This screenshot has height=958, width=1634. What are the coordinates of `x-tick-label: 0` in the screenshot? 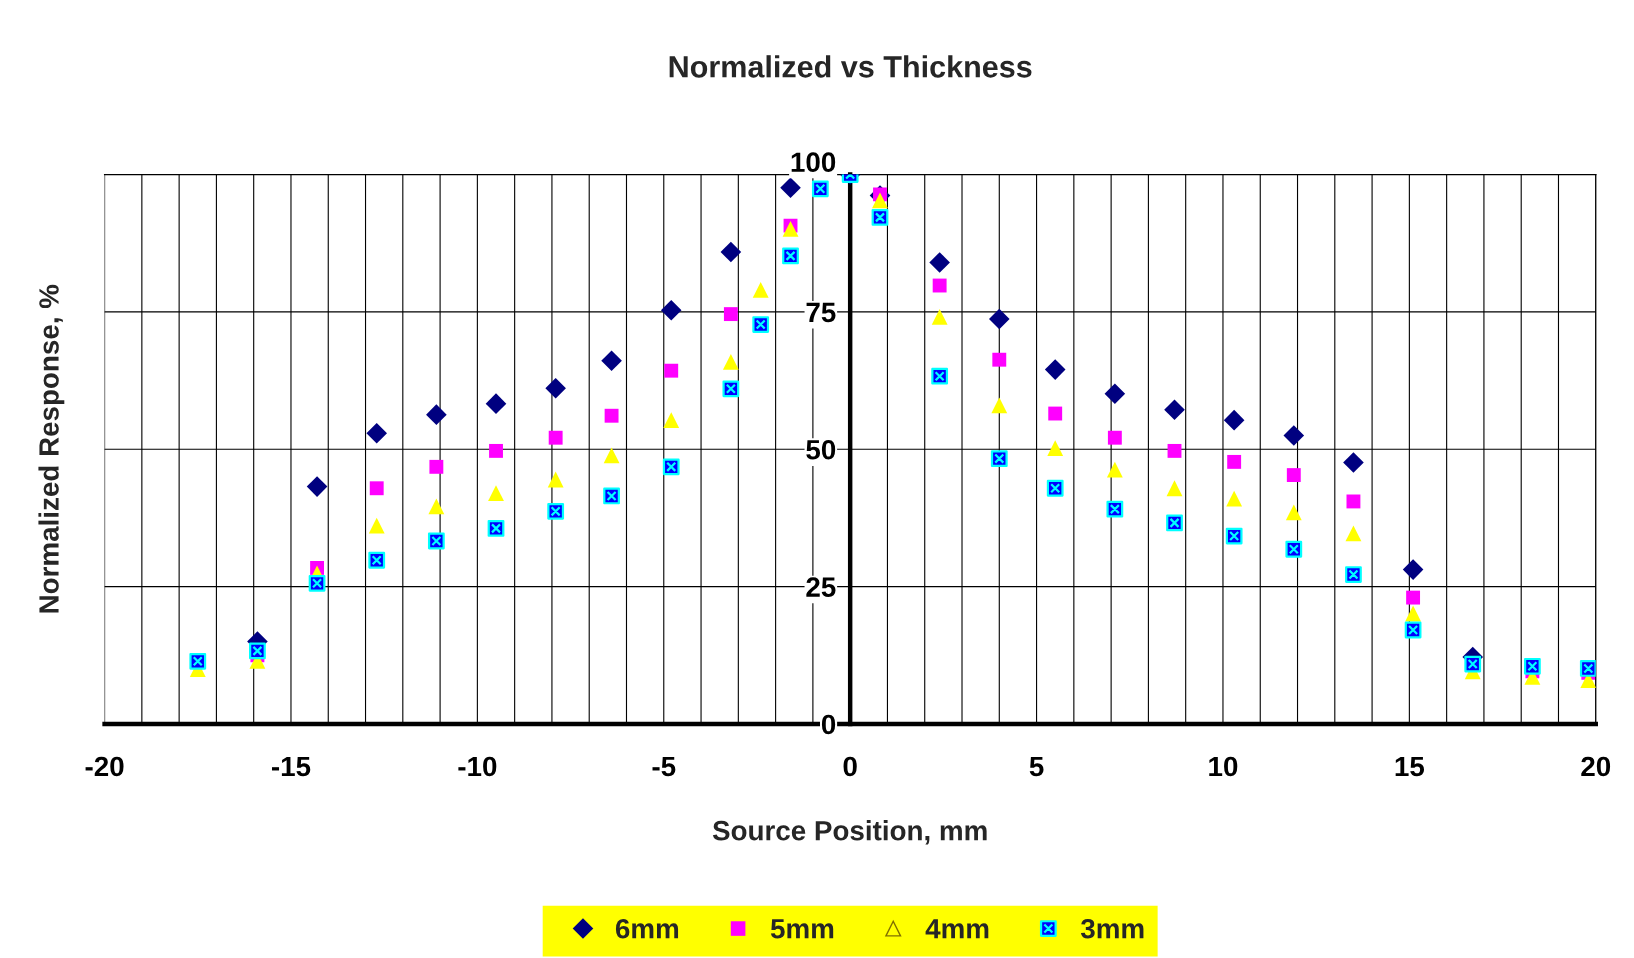 It's located at (850, 766).